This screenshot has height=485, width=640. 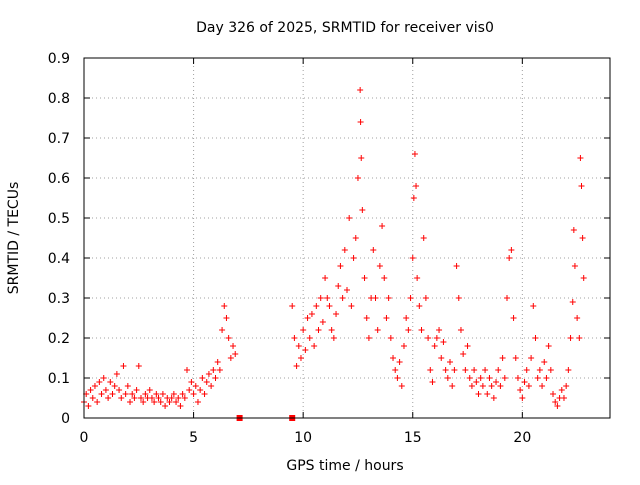 What do you see at coordinates (59, 239) in the screenshot?
I see `y-tick-labels: 0 0.1 0.2 0.3 0.4 0.5 0.6 0.7 0.8 0.9` at bounding box center [59, 239].